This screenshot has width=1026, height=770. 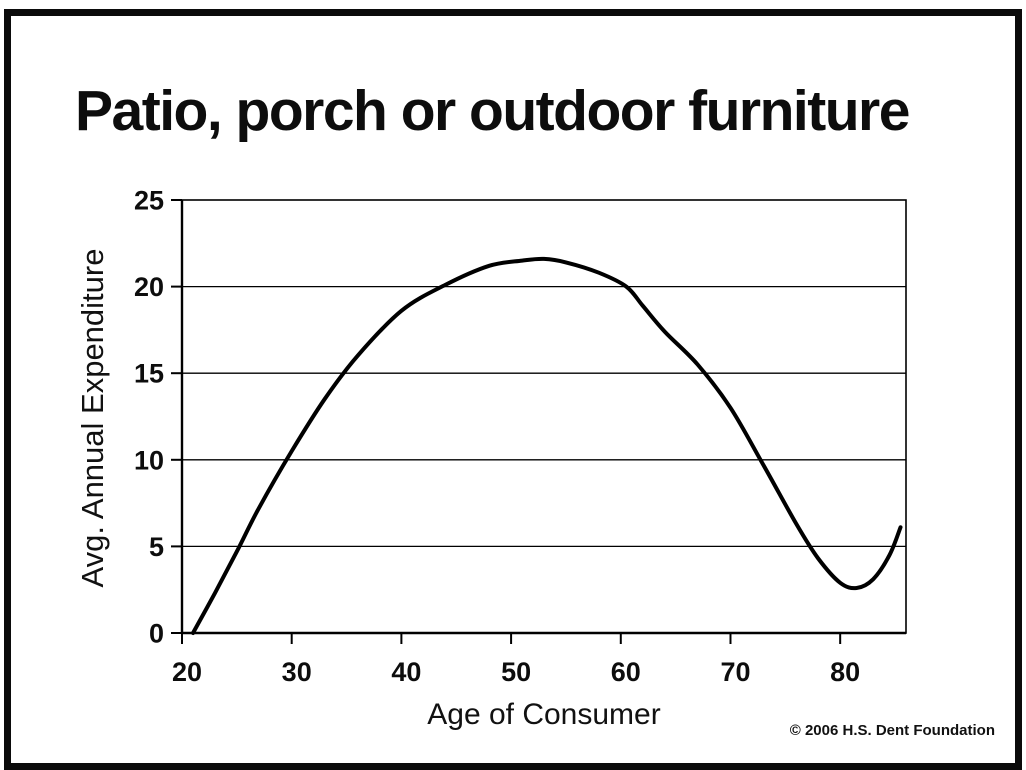 What do you see at coordinates (149, 200) in the screenshot?
I see `y-tick-label: 25` at bounding box center [149, 200].